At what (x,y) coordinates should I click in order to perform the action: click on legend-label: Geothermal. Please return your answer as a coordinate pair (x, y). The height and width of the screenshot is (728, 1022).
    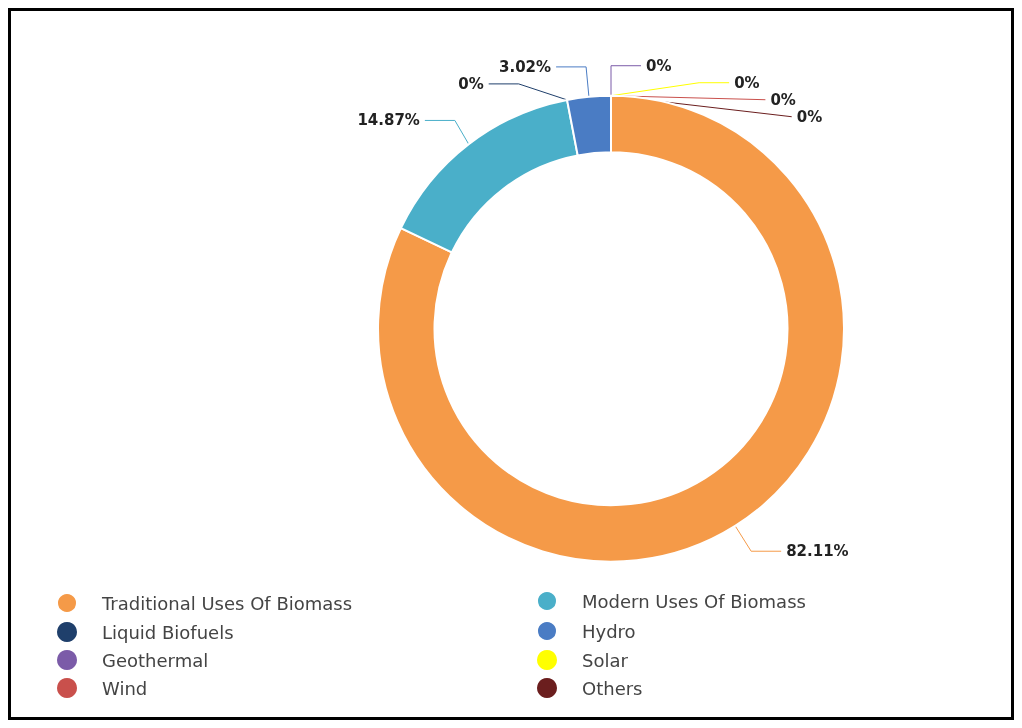
    Looking at the image, I should click on (155, 660).